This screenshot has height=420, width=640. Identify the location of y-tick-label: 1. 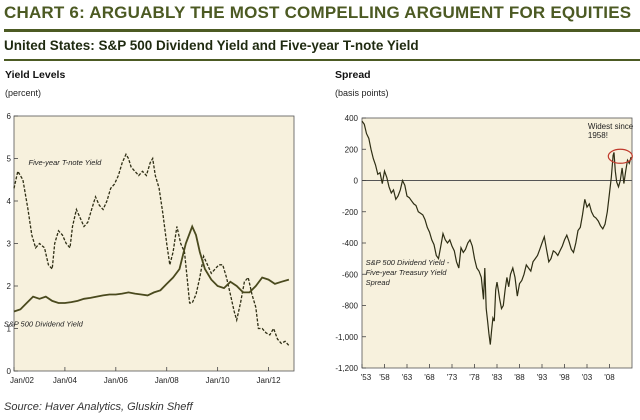
(9, 329).